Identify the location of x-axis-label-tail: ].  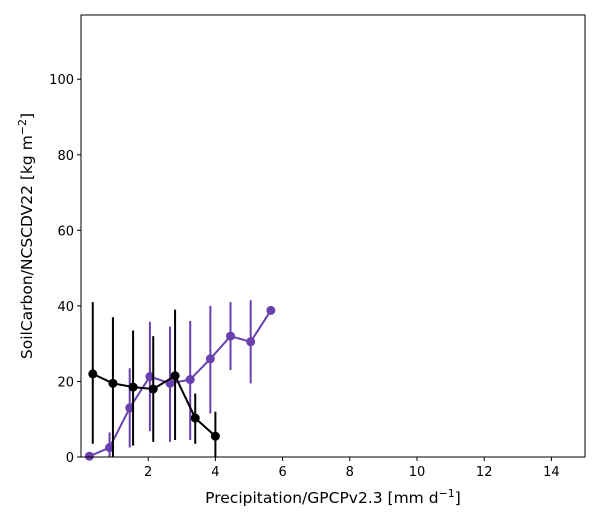
(458, 498).